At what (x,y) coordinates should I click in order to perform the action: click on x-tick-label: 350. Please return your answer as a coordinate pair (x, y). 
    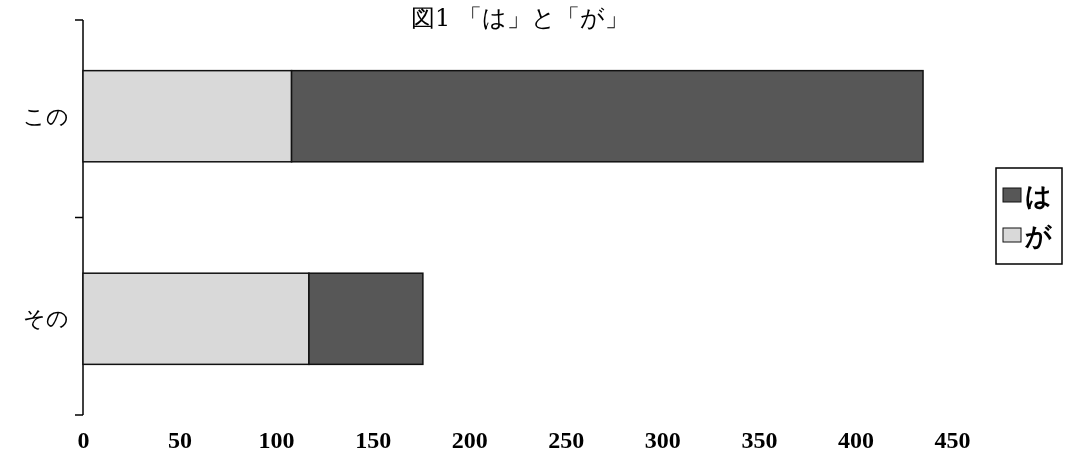
    Looking at the image, I should click on (759, 439).